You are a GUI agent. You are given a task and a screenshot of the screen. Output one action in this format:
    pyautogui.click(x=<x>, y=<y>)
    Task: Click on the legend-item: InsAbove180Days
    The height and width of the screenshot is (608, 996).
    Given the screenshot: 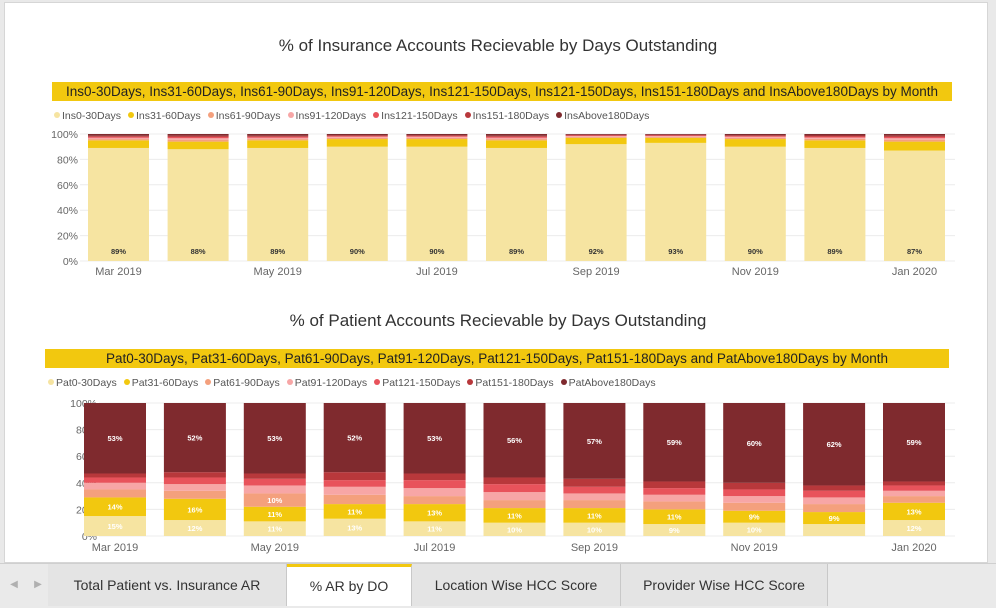 What is the action you would take?
    pyautogui.click(x=602, y=116)
    